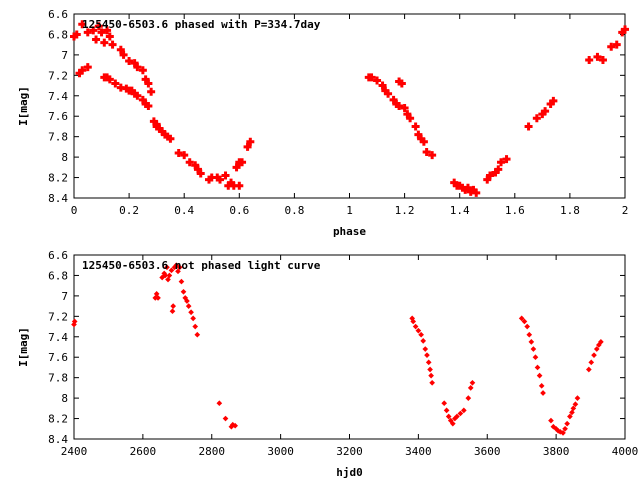 This screenshot has height=485, width=640. I want to click on unphased-x-tick-label: 2600, so click(143, 451).